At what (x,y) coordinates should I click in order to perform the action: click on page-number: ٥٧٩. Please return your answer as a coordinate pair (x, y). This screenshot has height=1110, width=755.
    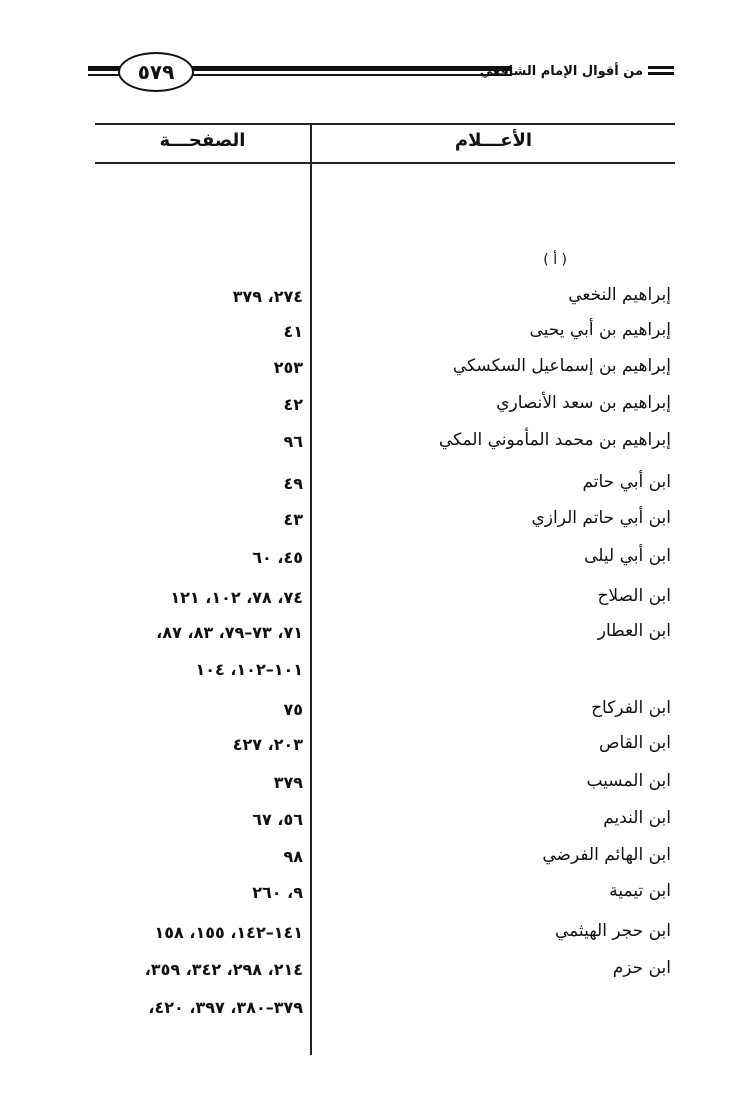
    Looking at the image, I should click on (156, 72).